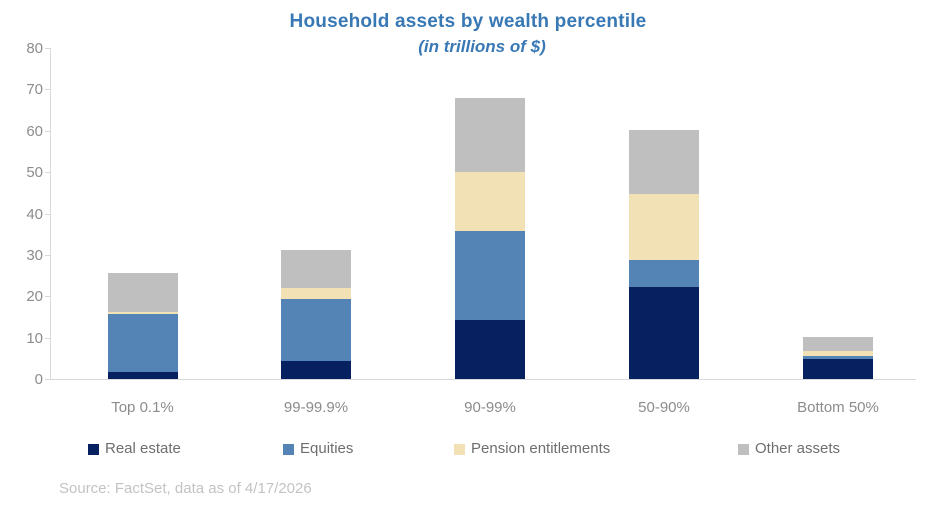 Image resolution: width=936 pixels, height=507 pixels. Describe the element at coordinates (316, 330) in the screenshot. I see `bar-segment-99-99-9-equities` at that location.